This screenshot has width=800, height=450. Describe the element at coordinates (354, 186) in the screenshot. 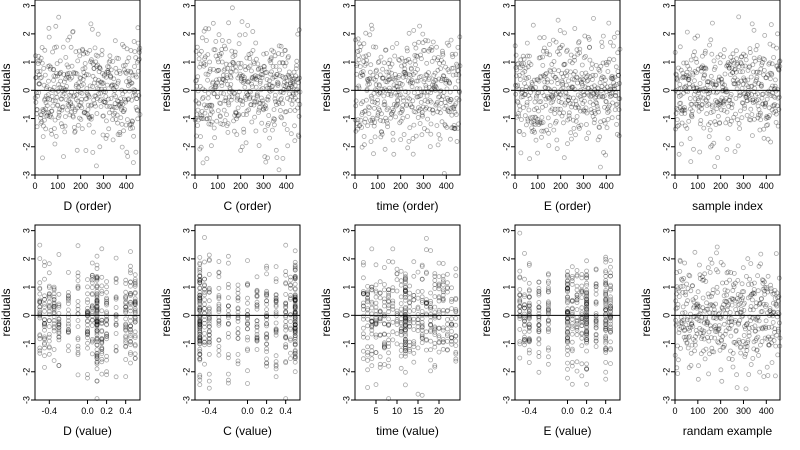

I see `x-tick-label: 0` at that location.